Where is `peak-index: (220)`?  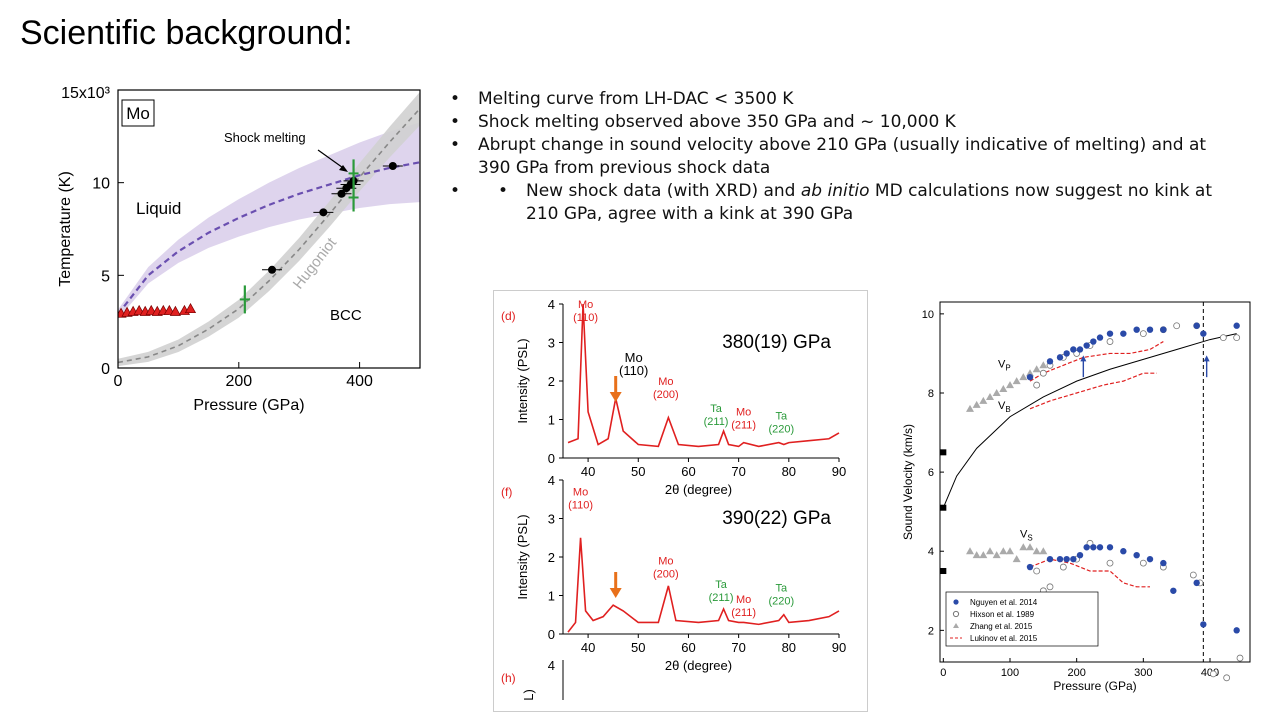
peak-index: (220) is located at coordinates (781, 430).